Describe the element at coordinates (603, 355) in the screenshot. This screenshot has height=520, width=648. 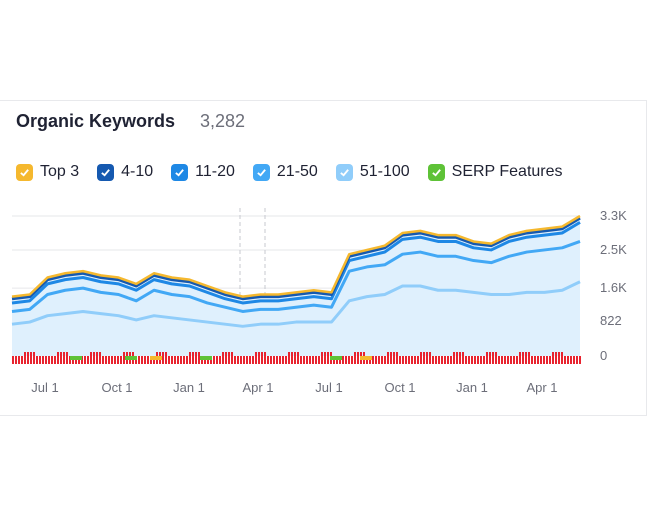
I see `y-tick-label: 0` at that location.